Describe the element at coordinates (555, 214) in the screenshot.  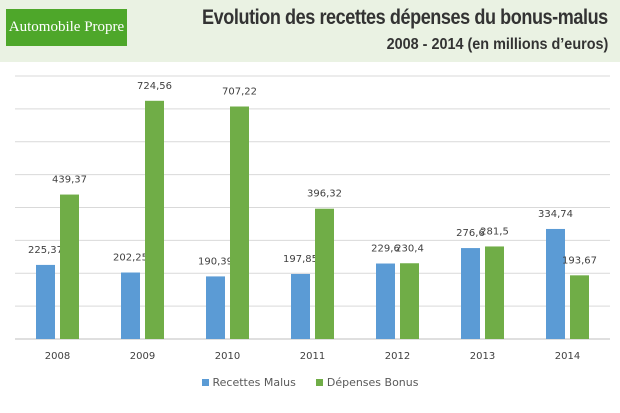
I see `data-label: 334,74` at that location.